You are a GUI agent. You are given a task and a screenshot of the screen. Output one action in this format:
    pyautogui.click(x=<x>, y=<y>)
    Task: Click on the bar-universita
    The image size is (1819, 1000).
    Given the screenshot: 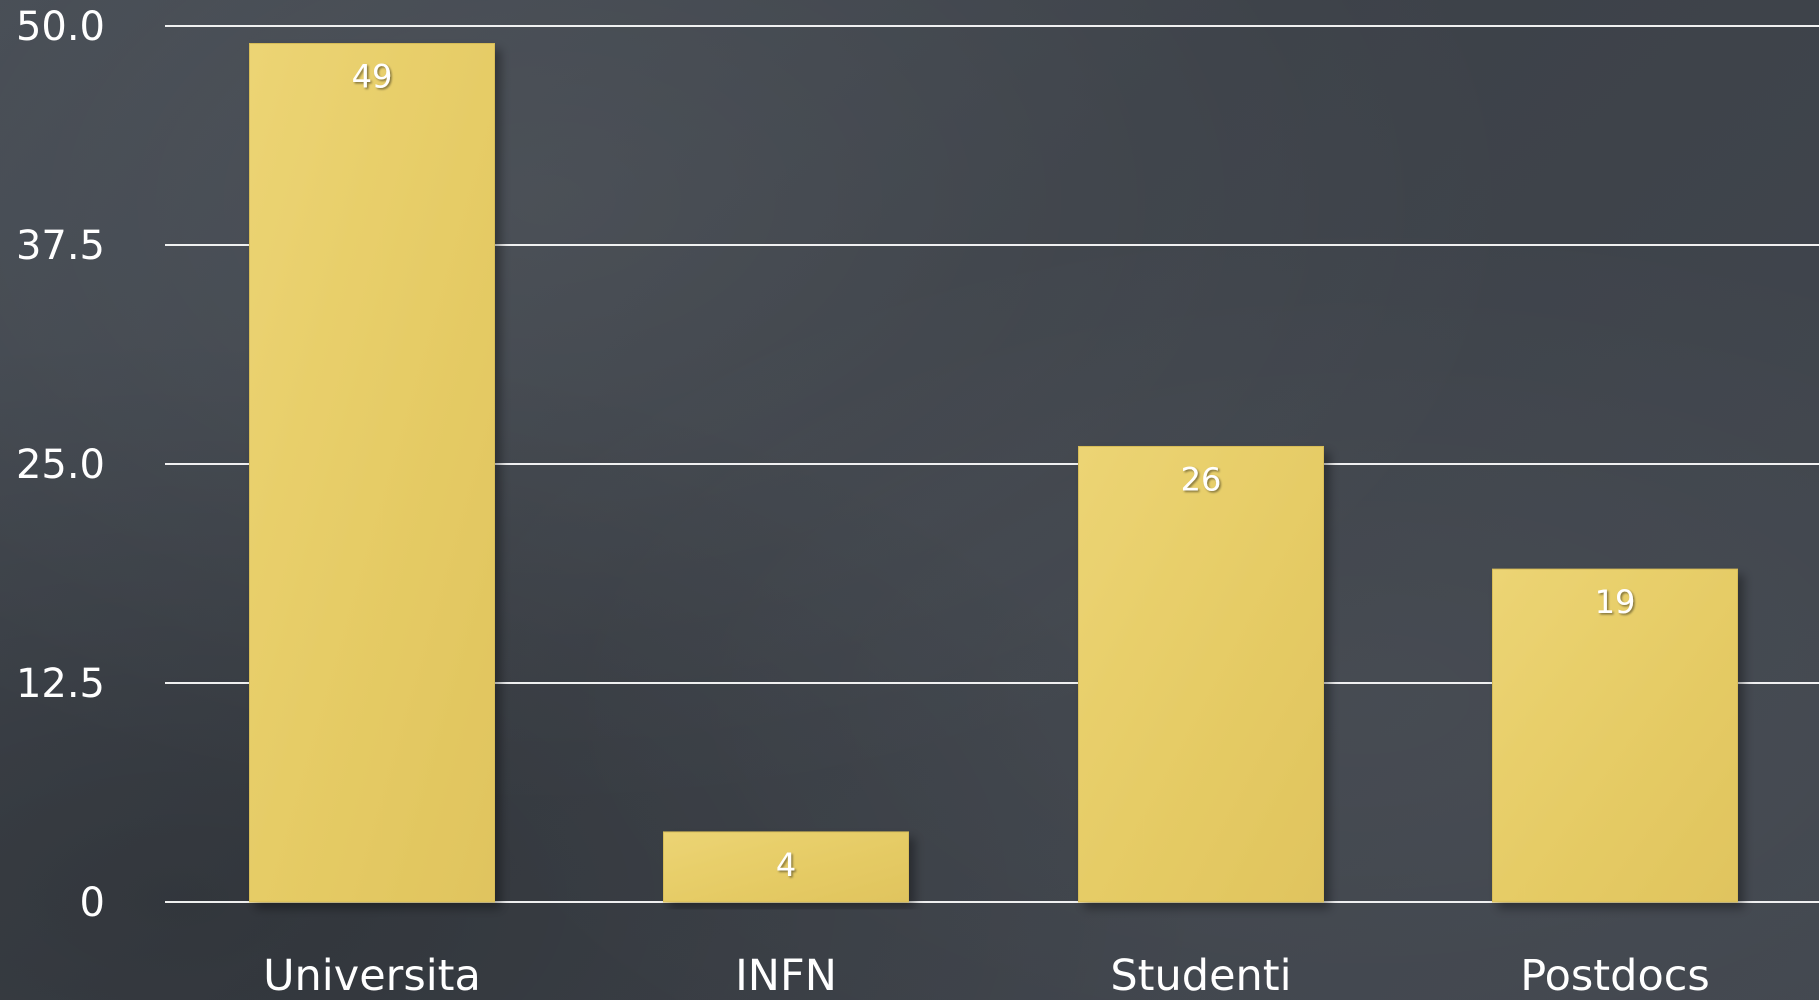 What is the action you would take?
    pyautogui.click(x=372, y=473)
    